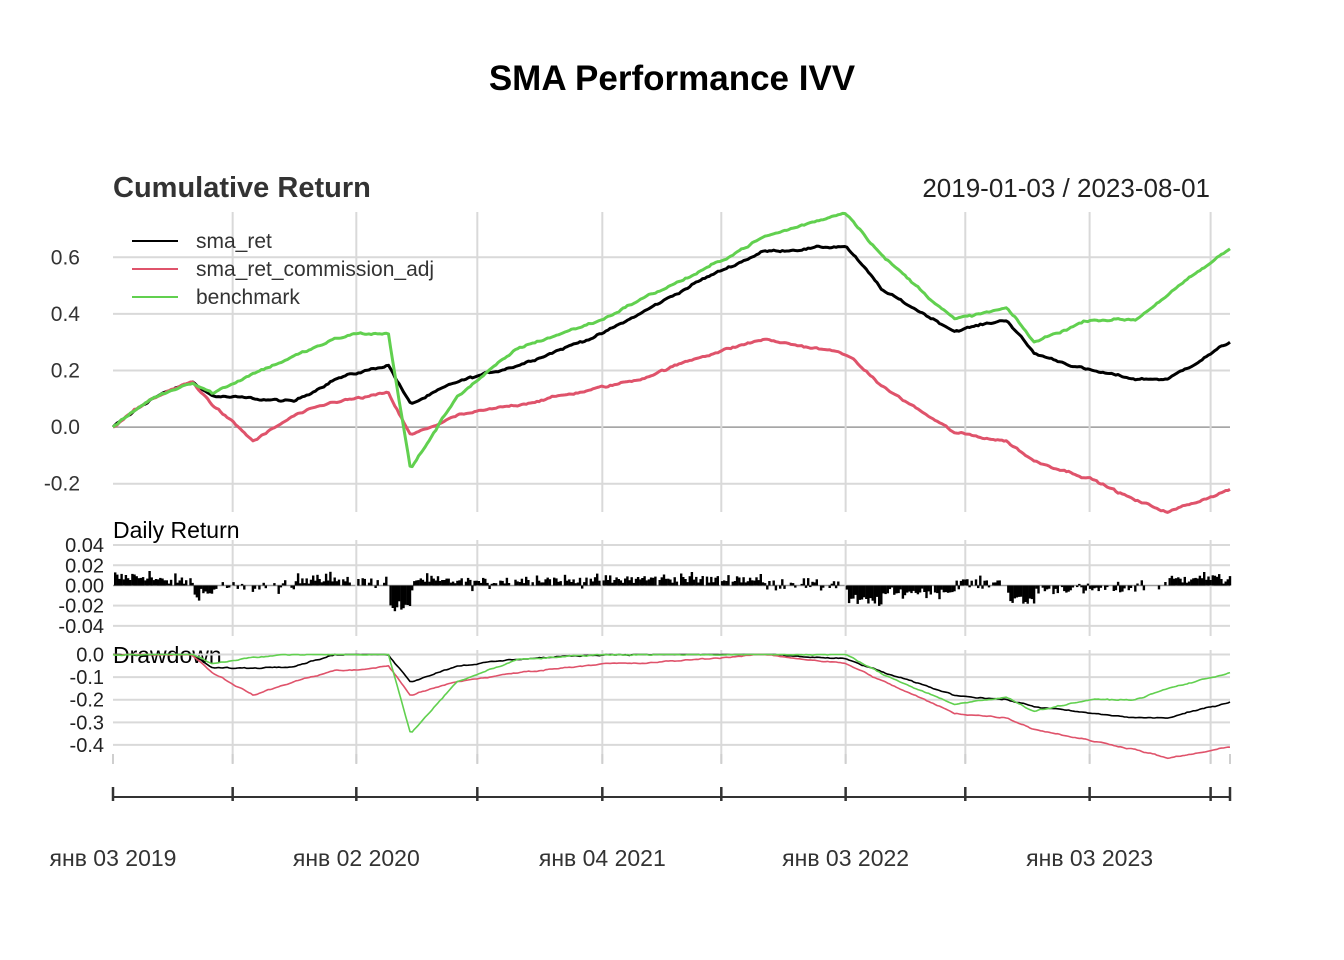  Describe the element at coordinates (90, 656) in the screenshot. I see `y-tick-label: 0.0` at that location.